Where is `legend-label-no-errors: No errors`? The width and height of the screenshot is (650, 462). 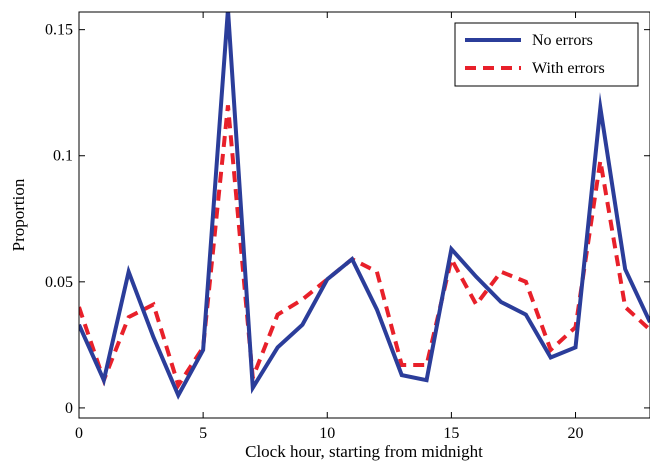
legend-label-no-errors: No errors is located at coordinates (562, 40).